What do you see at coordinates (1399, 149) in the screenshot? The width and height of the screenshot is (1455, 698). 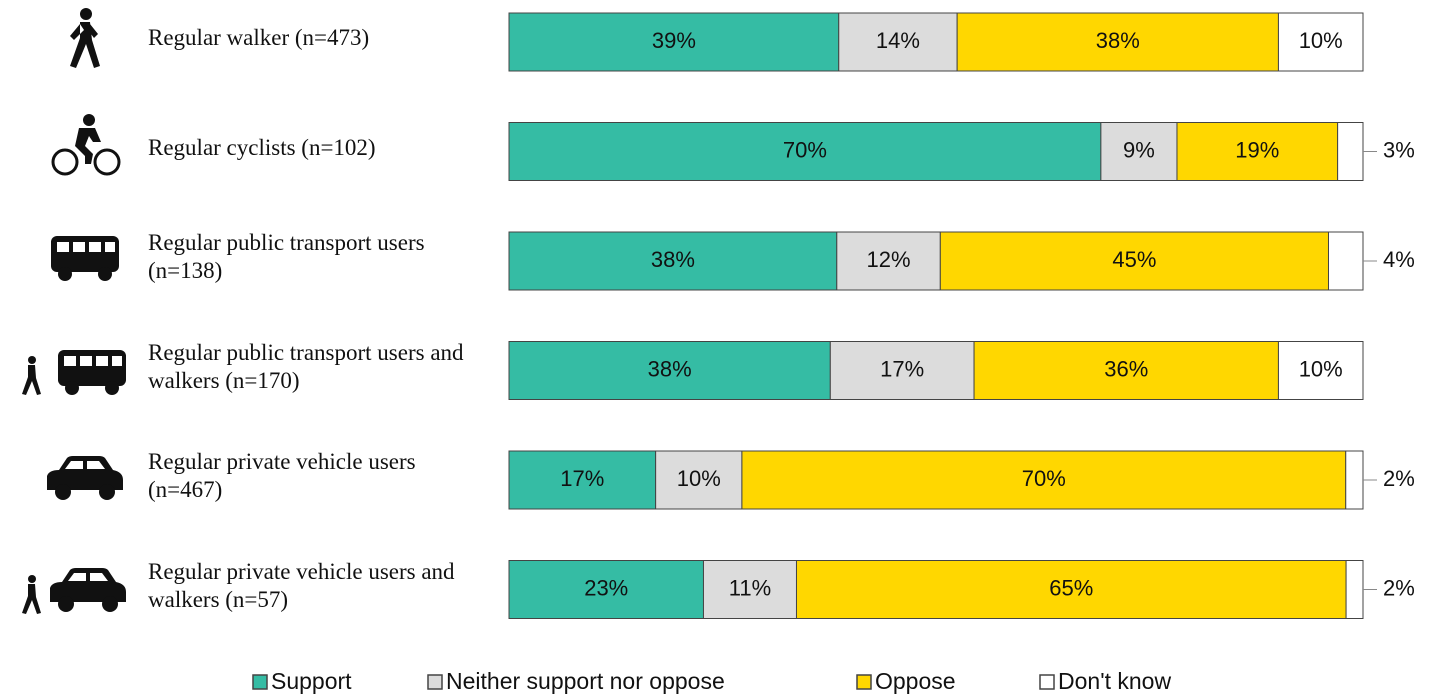 I see `value-label: 3%` at bounding box center [1399, 149].